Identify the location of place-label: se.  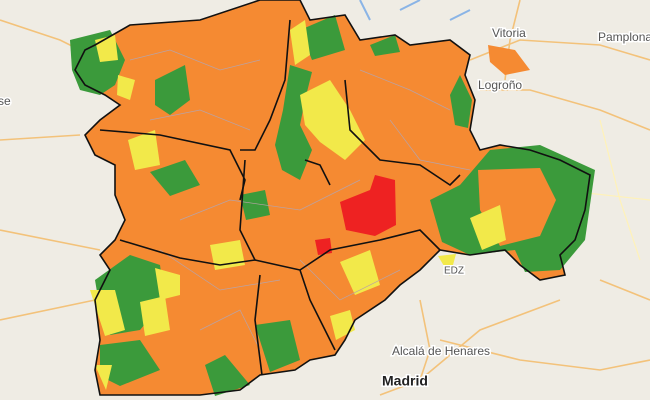
(5, 101).